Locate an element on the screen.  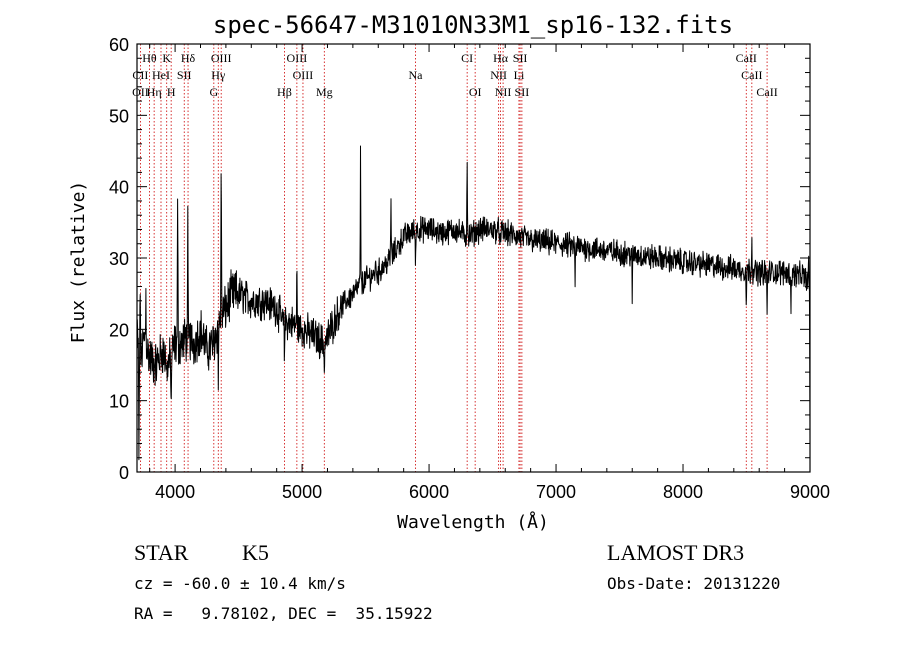
spectral-line-label: Li is located at coordinates (519, 75).